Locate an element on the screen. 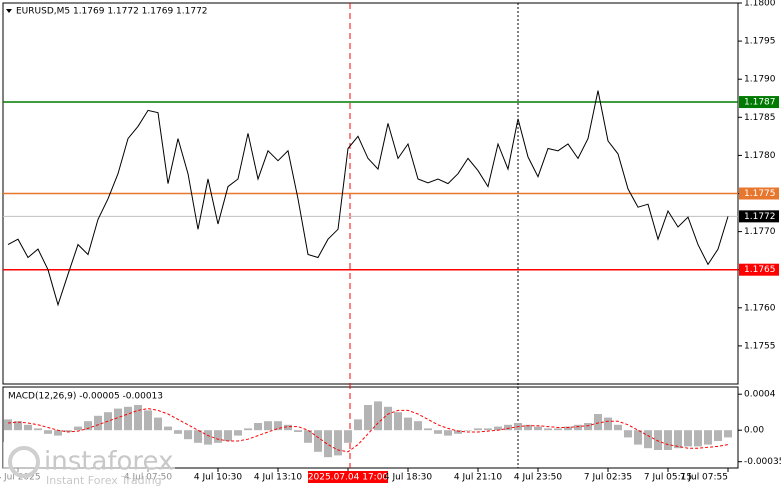 The height and width of the screenshot is (493, 781). watermark-tagline: Instant Forex Trading is located at coordinates (104, 480).